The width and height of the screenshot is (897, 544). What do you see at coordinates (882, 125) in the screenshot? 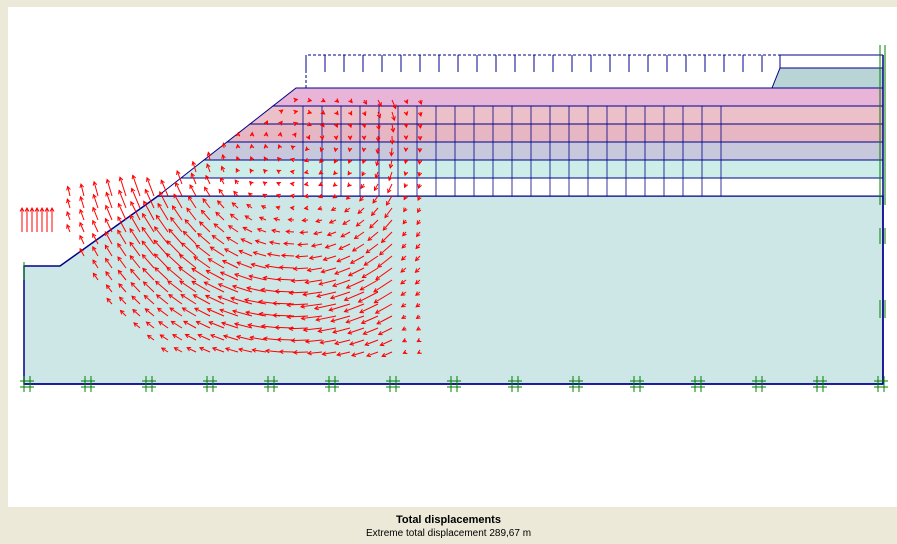
I see `fixity-side-icon` at bounding box center [882, 125].